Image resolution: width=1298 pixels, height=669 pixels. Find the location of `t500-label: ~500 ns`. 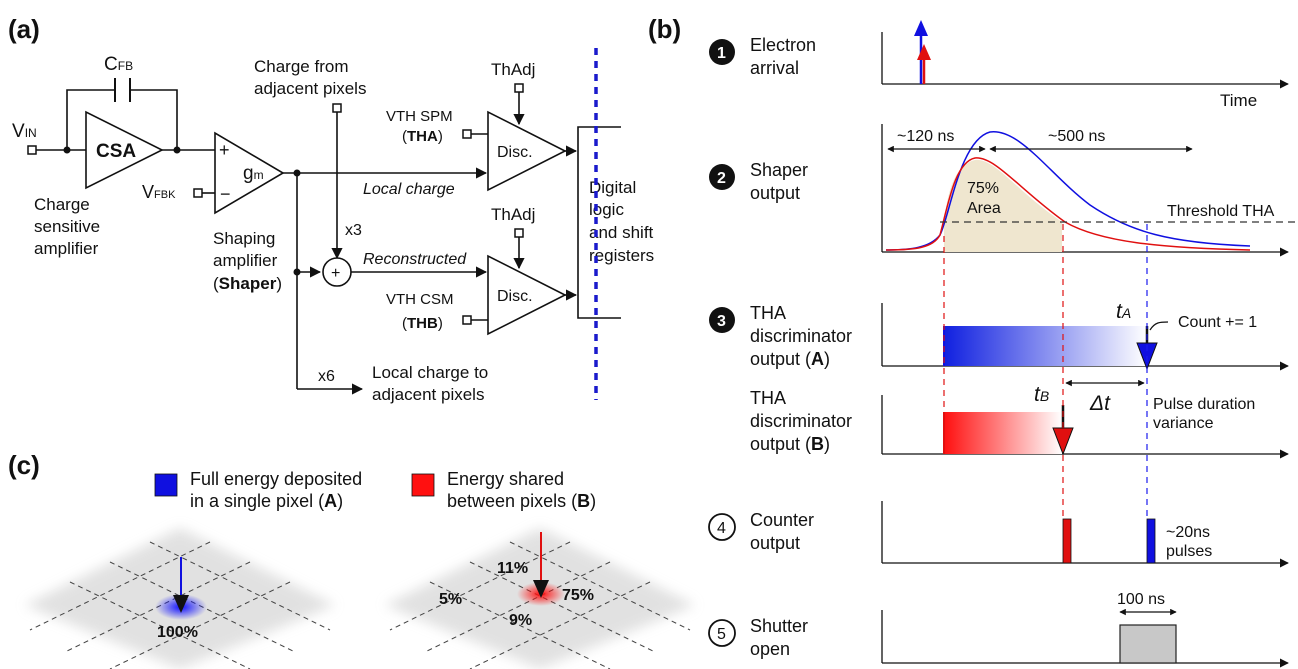

t500-label: ~500 ns is located at coordinates (1076, 136).